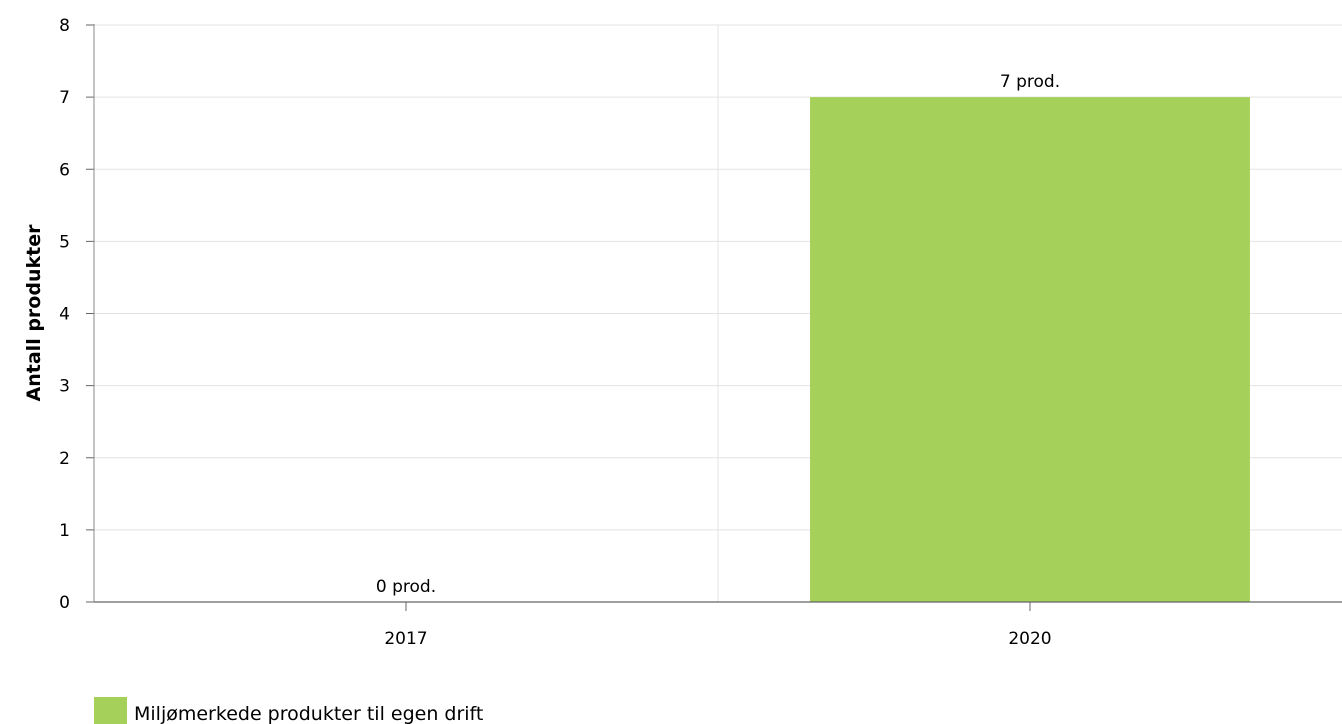  Describe the element at coordinates (64, 603) in the screenshot. I see `y-tick-label: 0` at that location.